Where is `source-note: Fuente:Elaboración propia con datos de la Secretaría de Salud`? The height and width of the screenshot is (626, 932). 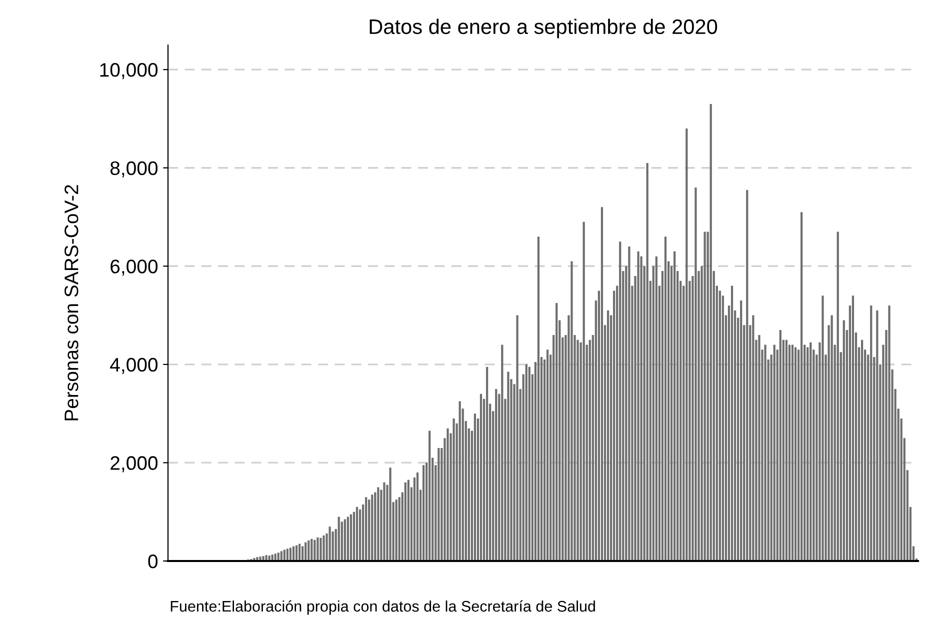 source-note: Fuente:Elaboración propia con datos de la Secretaría de Salud is located at coordinates (382, 607).